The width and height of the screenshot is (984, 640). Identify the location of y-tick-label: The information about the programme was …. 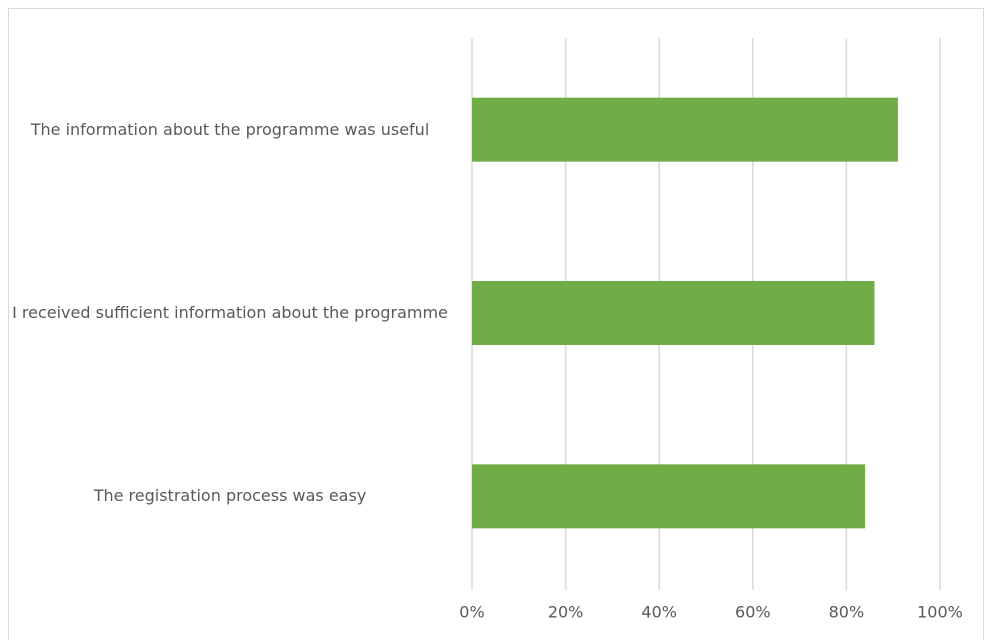
(230, 129).